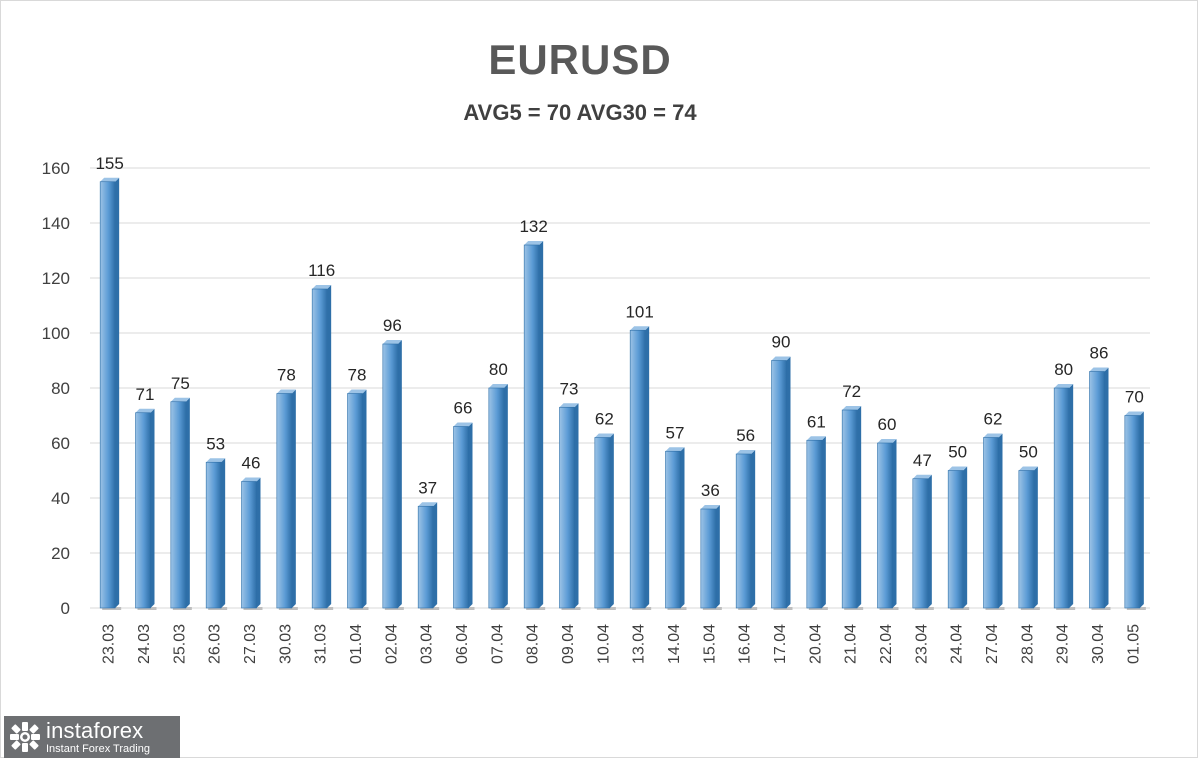 This screenshot has height=760, width=1200. What do you see at coordinates (1028, 452) in the screenshot?
I see `data-label: 50` at bounding box center [1028, 452].